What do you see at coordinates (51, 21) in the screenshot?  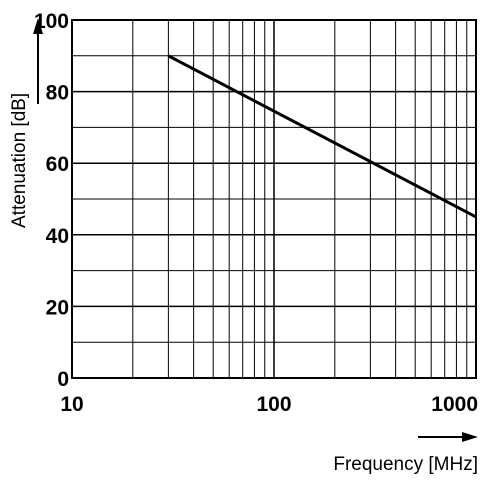 I see `y-tick-label: 100` at bounding box center [51, 21].